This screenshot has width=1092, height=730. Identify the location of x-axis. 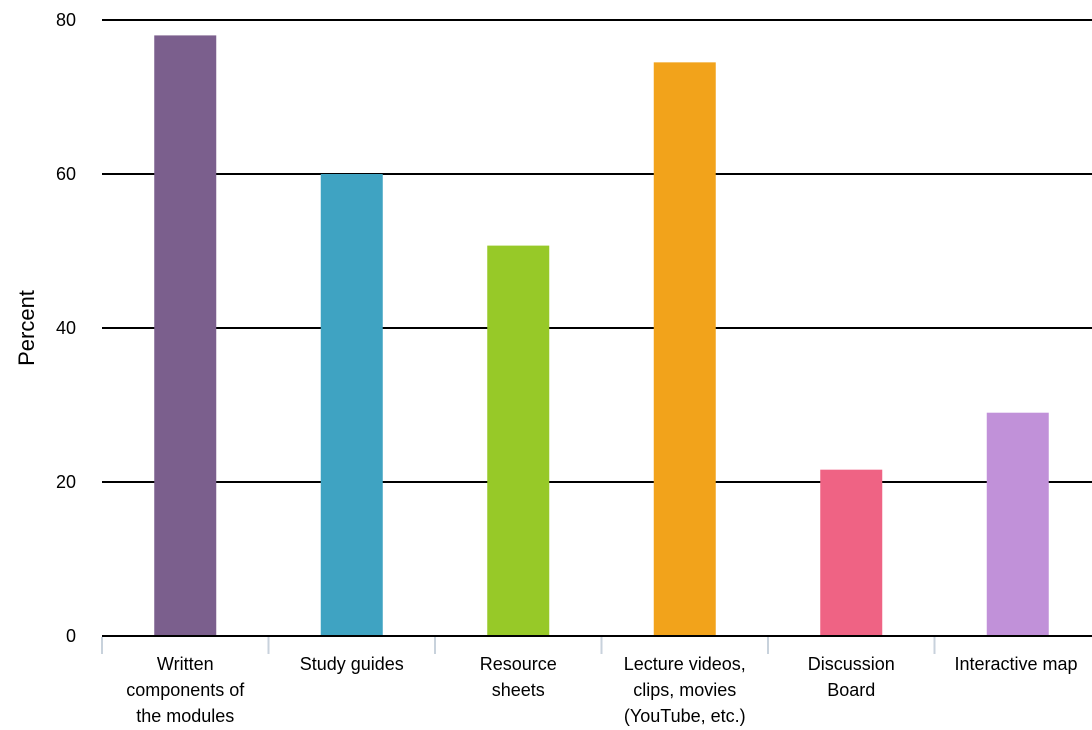
(596, 644).